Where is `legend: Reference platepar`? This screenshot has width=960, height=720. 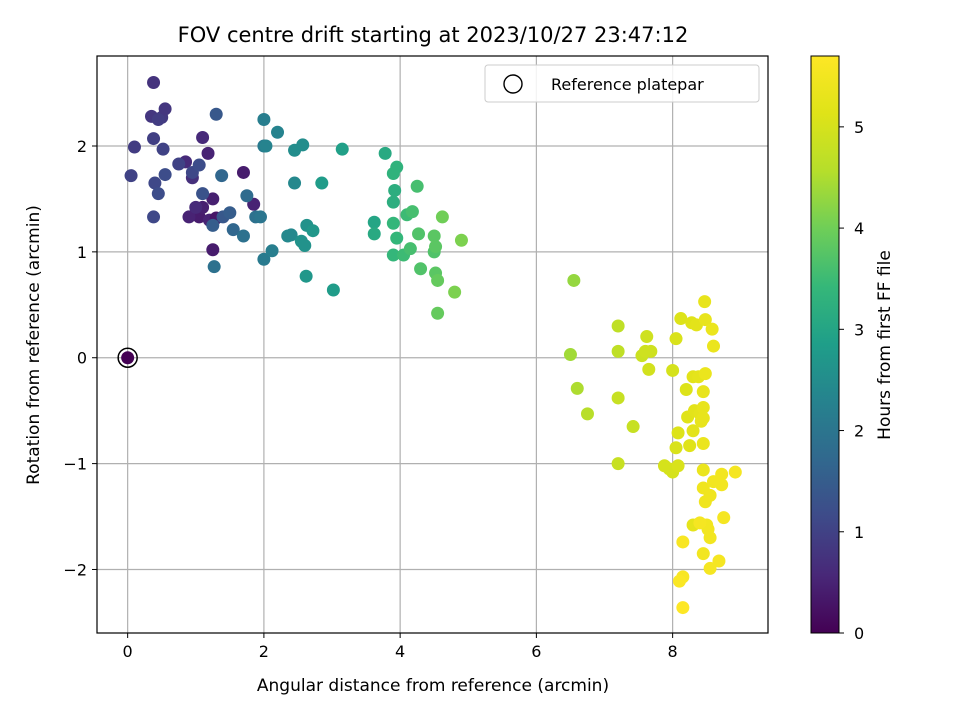 legend: Reference platepar is located at coordinates (622, 83).